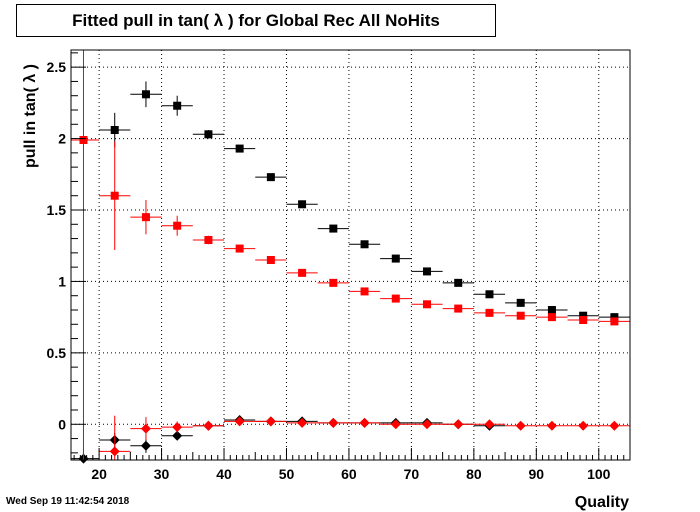 The image size is (700, 512). I want to click on y-tick-label: 2, so click(62, 139).